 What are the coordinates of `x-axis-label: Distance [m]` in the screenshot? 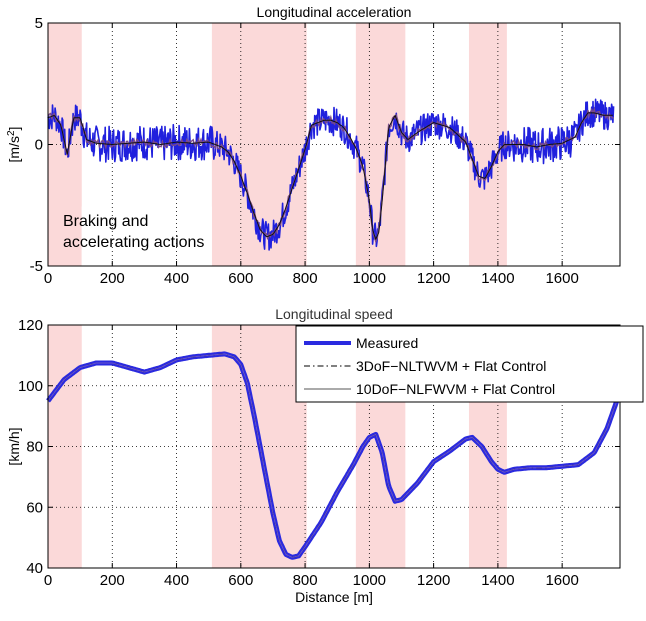 It's located at (334, 597).